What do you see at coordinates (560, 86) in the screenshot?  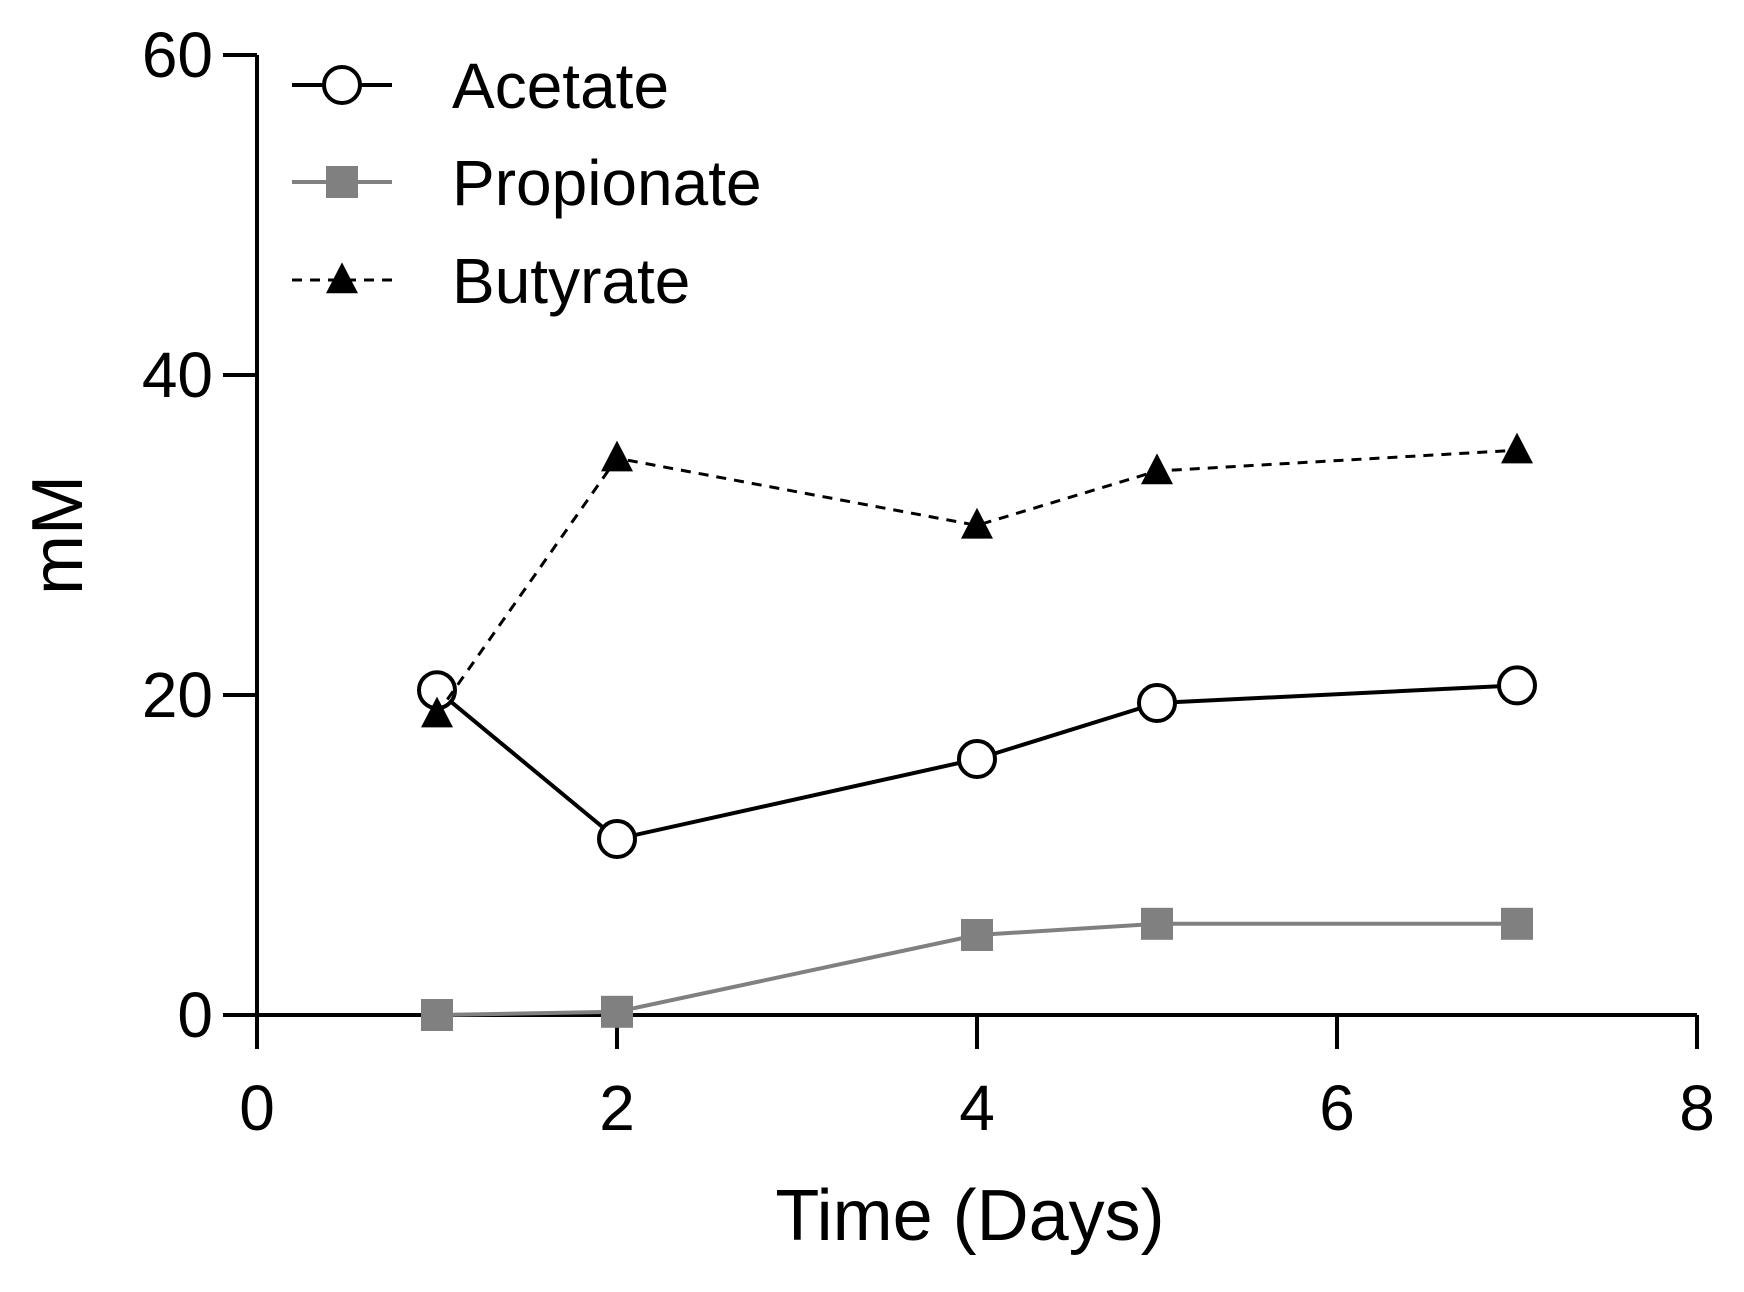 I see `legend-label: Acetate` at bounding box center [560, 86].